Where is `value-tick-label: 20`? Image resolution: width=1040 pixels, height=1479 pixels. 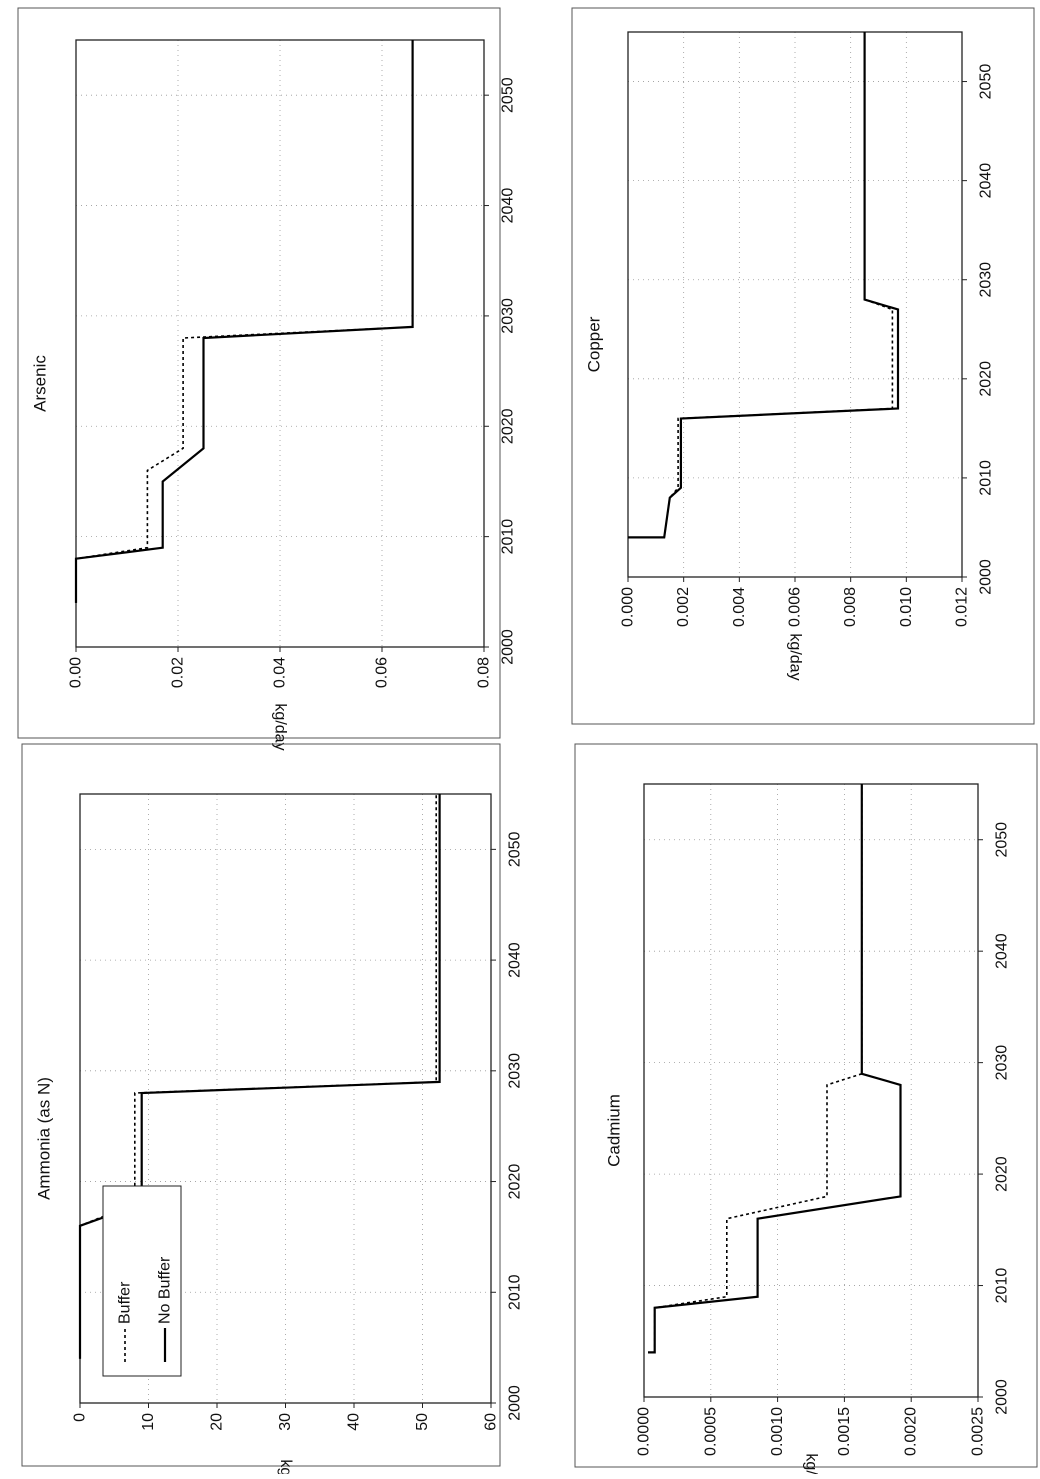 value-tick-label: 20 is located at coordinates (217, 1422).